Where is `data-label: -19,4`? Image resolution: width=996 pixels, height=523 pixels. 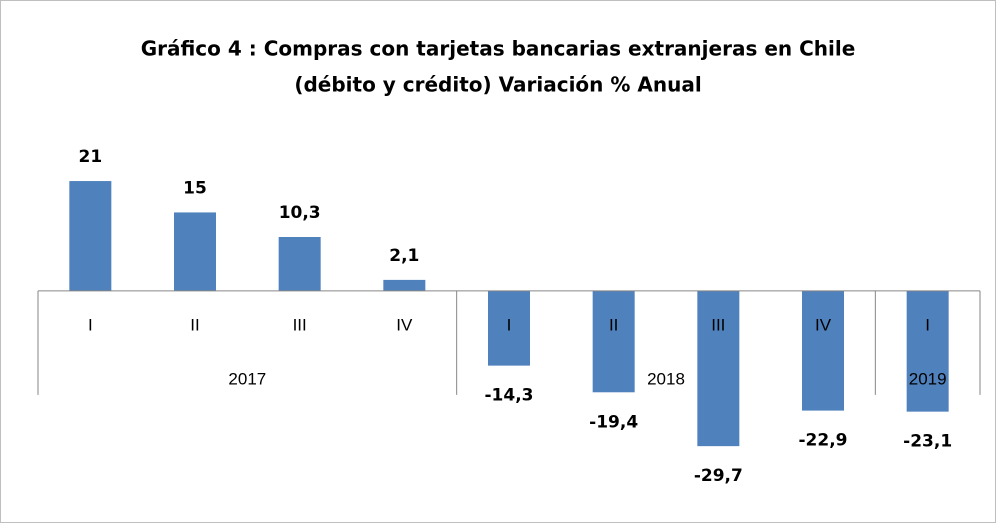 data-label: -19,4 is located at coordinates (613, 422).